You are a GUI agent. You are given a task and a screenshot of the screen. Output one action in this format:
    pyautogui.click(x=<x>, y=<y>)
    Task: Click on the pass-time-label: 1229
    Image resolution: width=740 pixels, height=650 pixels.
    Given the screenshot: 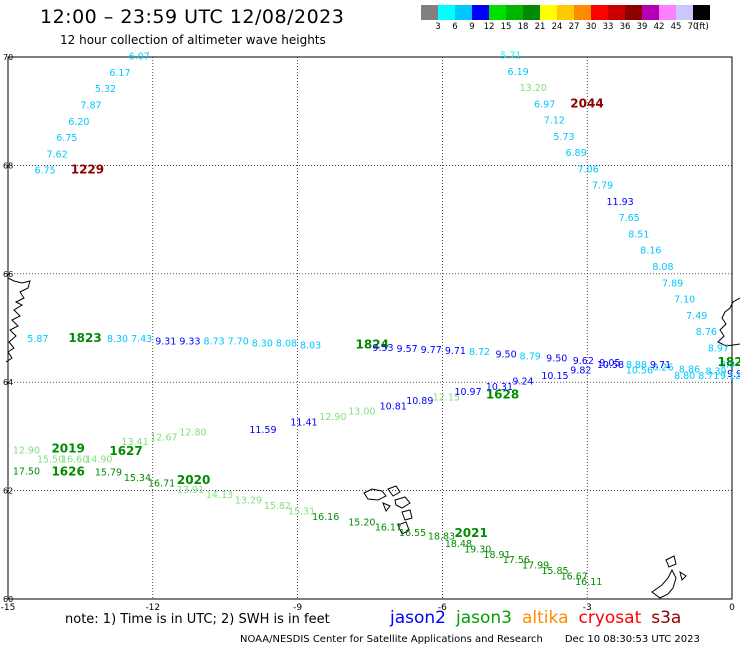 What is the action you would take?
    pyautogui.click(x=87, y=170)
    